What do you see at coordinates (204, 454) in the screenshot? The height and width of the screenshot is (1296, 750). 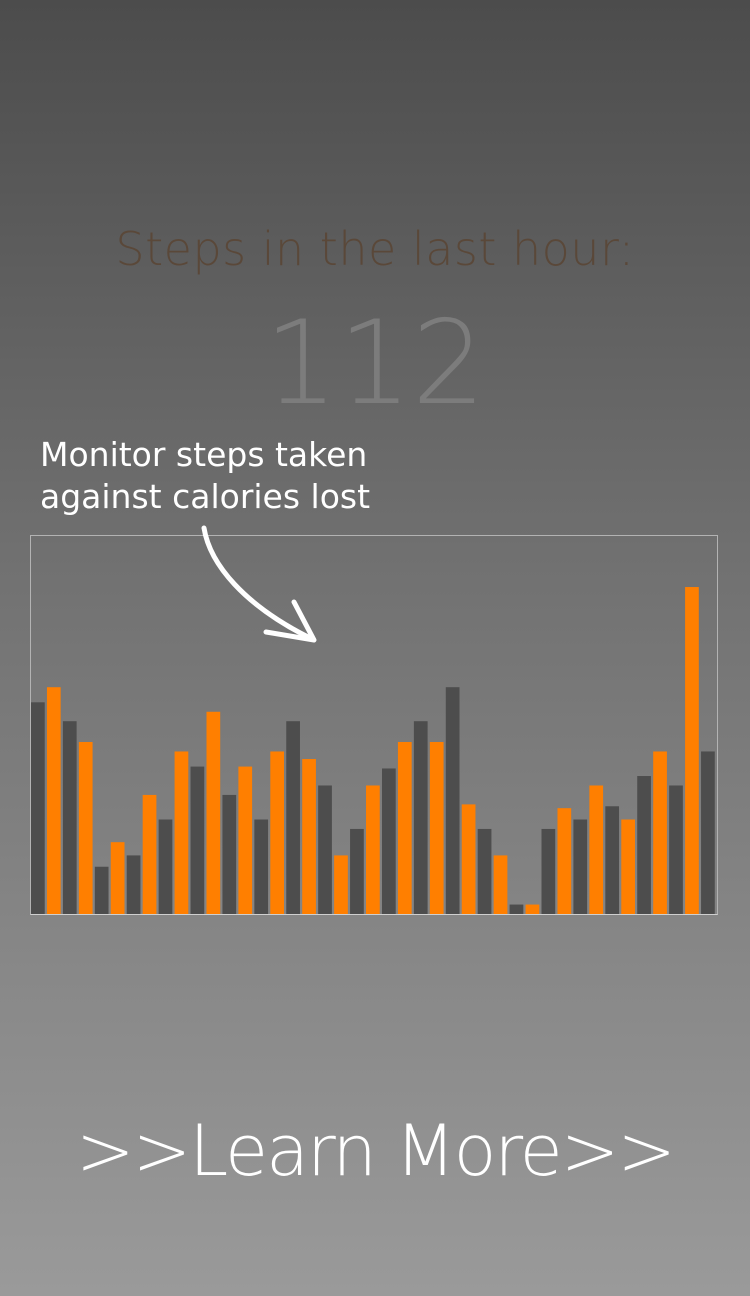 I see `callout-line-1: Monitor steps taken` at bounding box center [204, 454].